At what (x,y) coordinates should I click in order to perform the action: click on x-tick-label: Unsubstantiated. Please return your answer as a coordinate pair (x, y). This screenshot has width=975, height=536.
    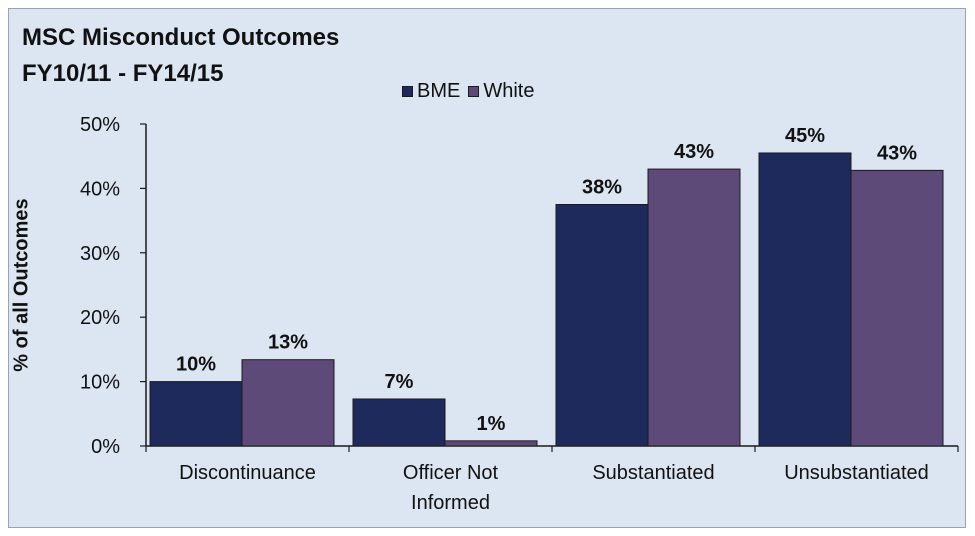
    Looking at the image, I should click on (856, 473).